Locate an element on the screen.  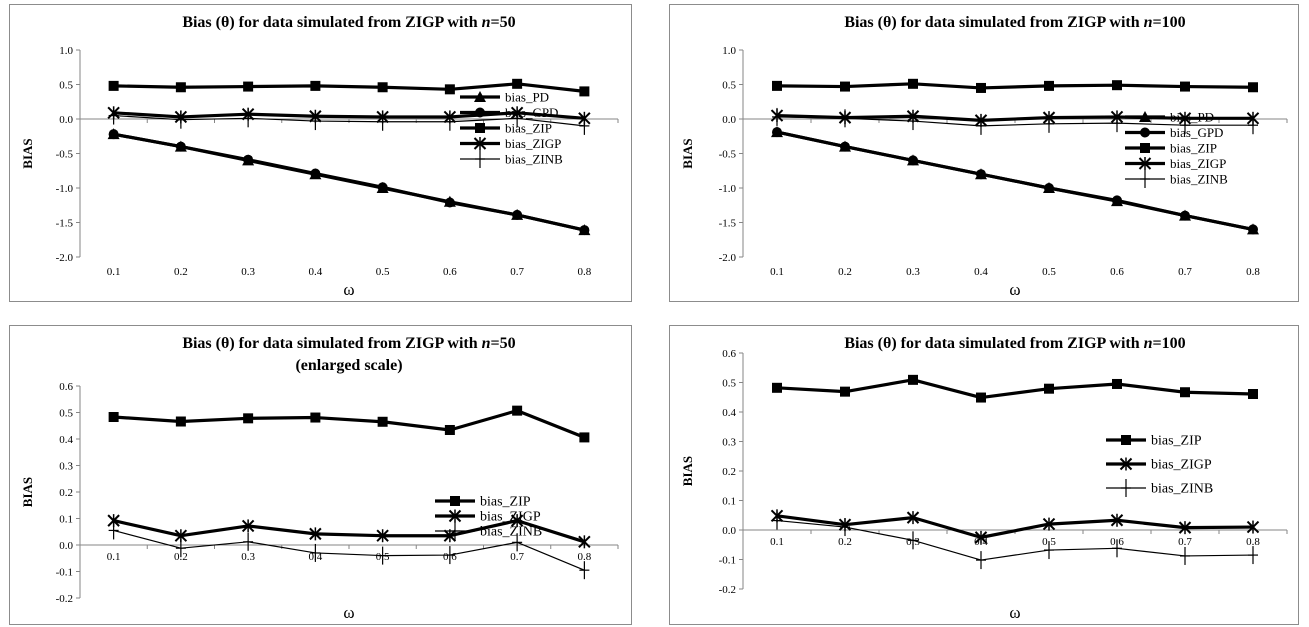
y-tick-label: 0.4 is located at coordinates (66, 440).